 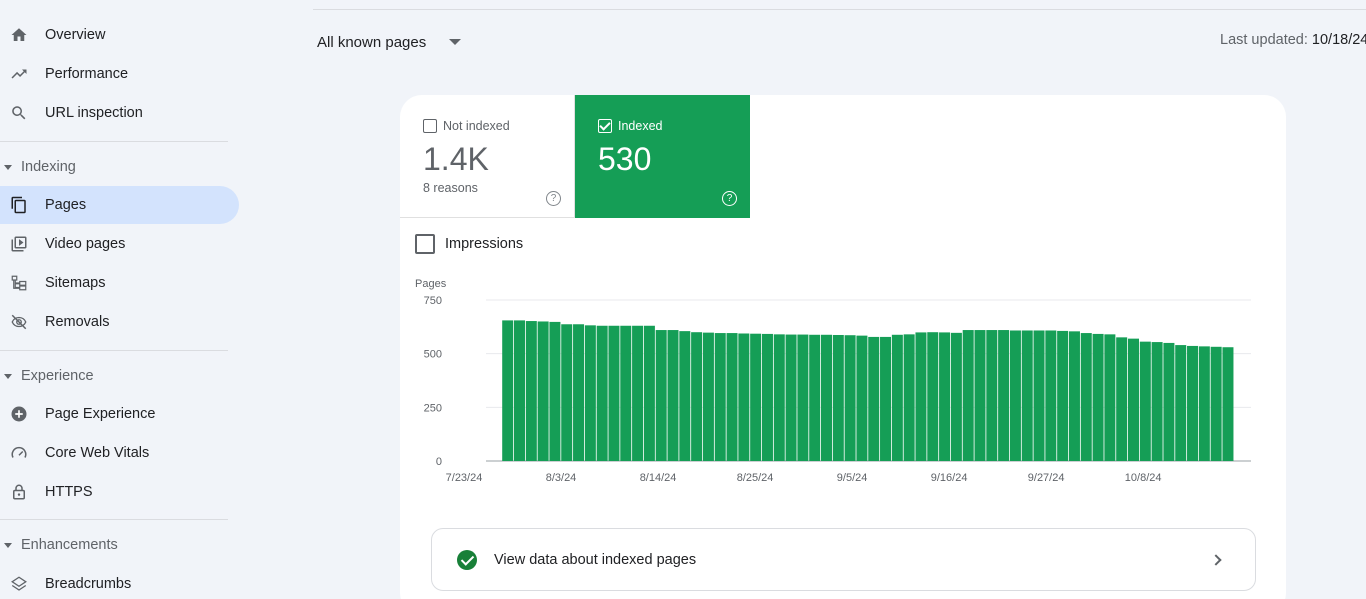 I want to click on metric-not-indexed-reasons: 8 reasons, so click(x=450, y=188).